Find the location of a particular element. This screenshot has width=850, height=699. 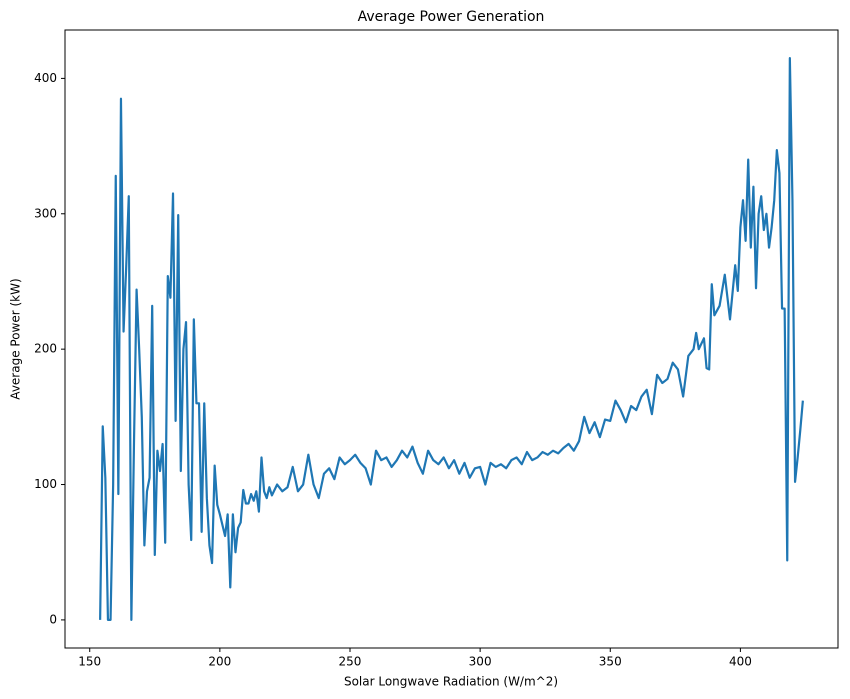

x-axis-label: Solar Longwave Radiation (W/m^2) is located at coordinates (451, 682).